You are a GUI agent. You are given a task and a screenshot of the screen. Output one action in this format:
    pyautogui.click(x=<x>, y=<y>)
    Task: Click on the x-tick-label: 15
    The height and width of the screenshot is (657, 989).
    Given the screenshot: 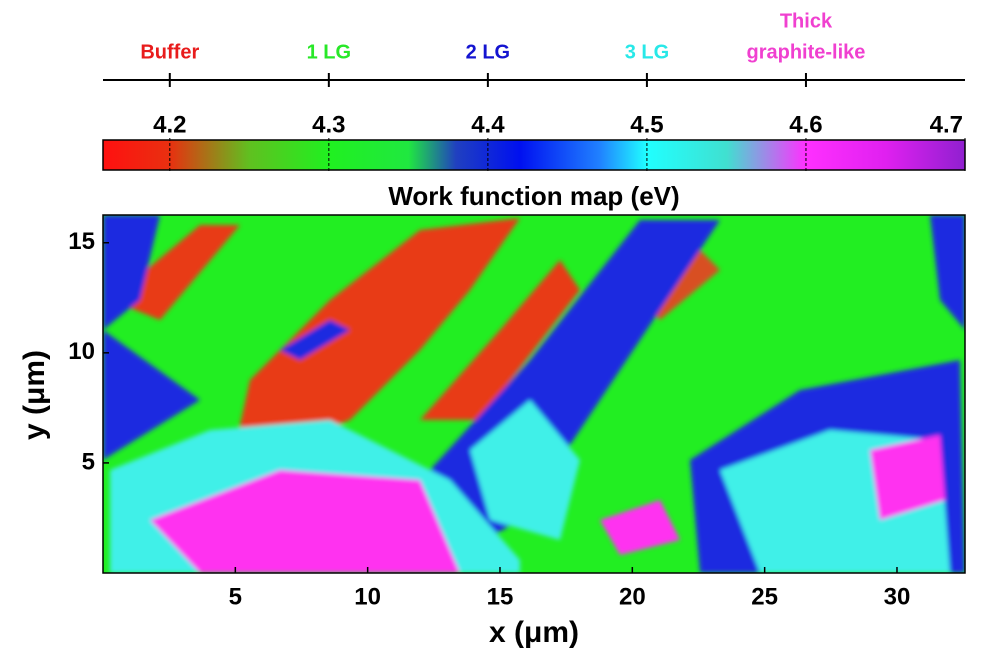 What is the action you would take?
    pyautogui.click(x=500, y=596)
    